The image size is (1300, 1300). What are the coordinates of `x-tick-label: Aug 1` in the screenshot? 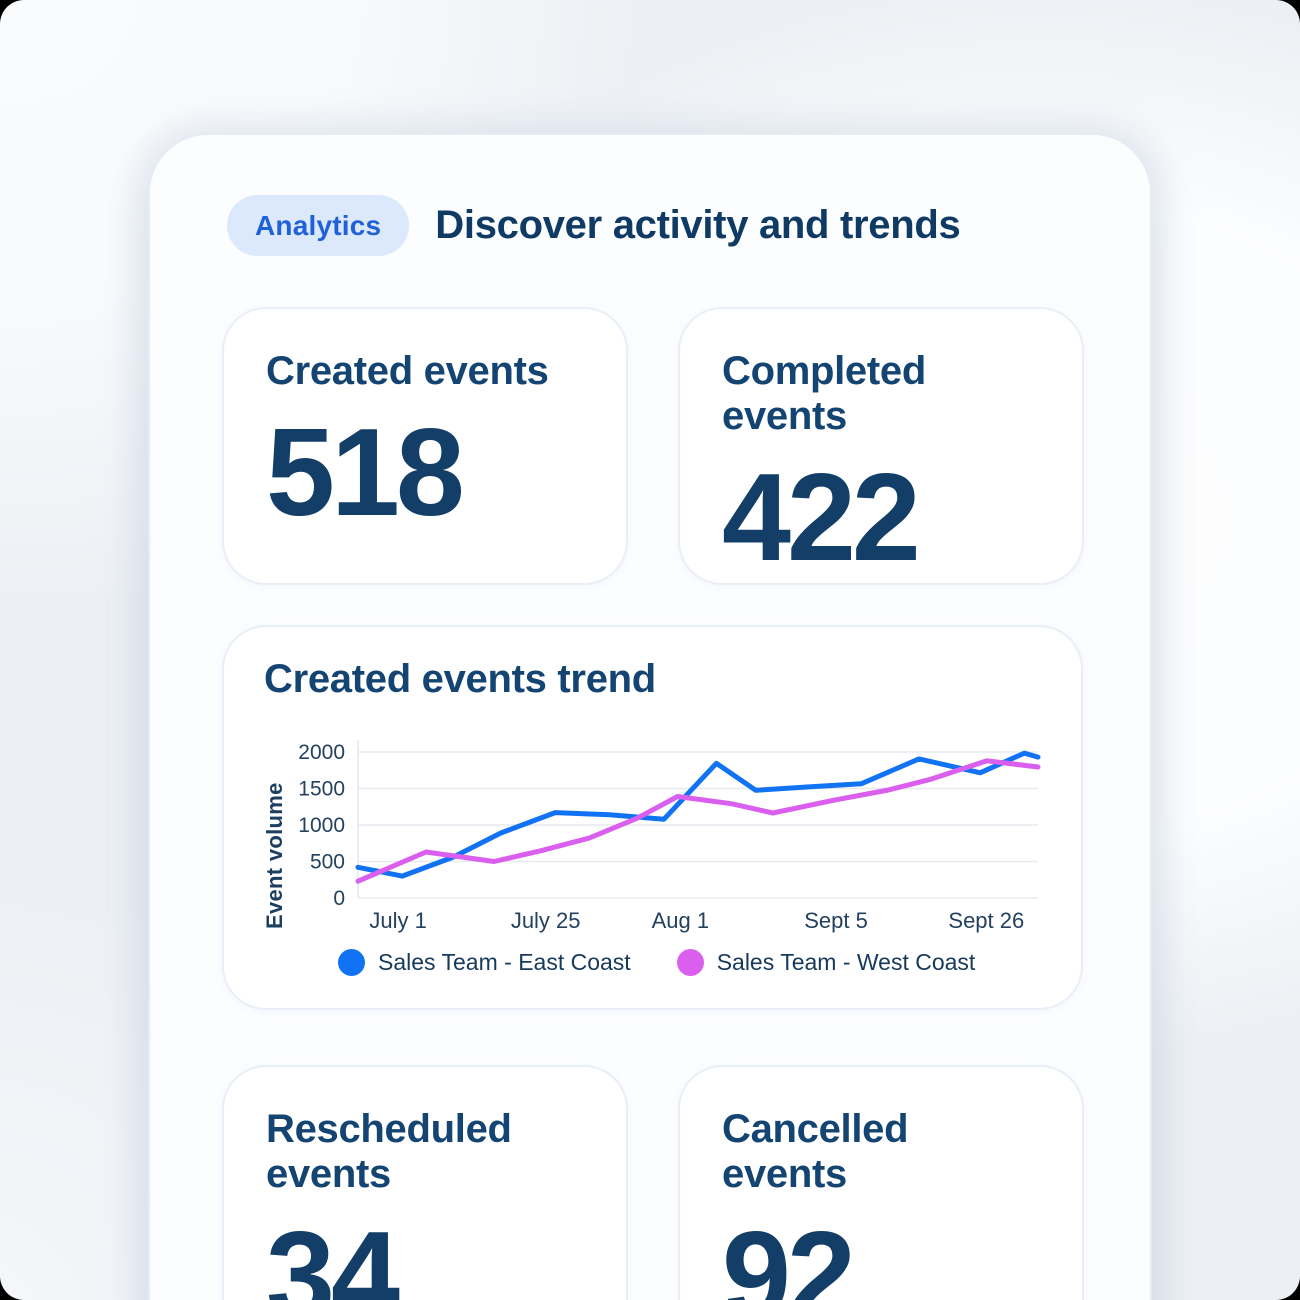 It's located at (681, 920).